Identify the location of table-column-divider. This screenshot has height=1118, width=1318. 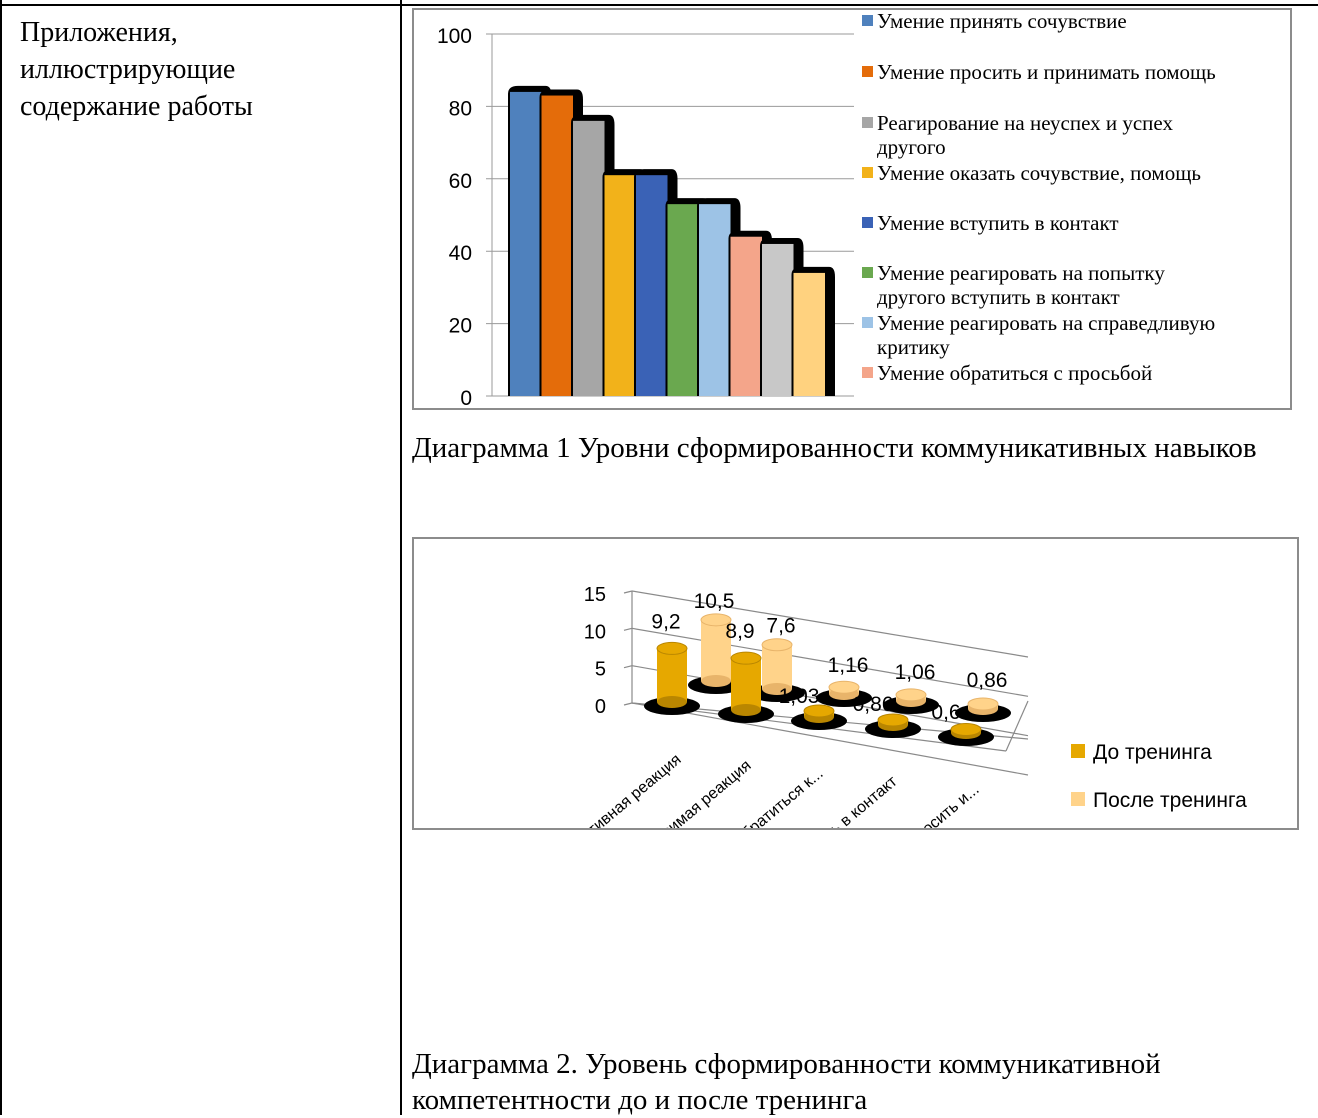
(401, 557).